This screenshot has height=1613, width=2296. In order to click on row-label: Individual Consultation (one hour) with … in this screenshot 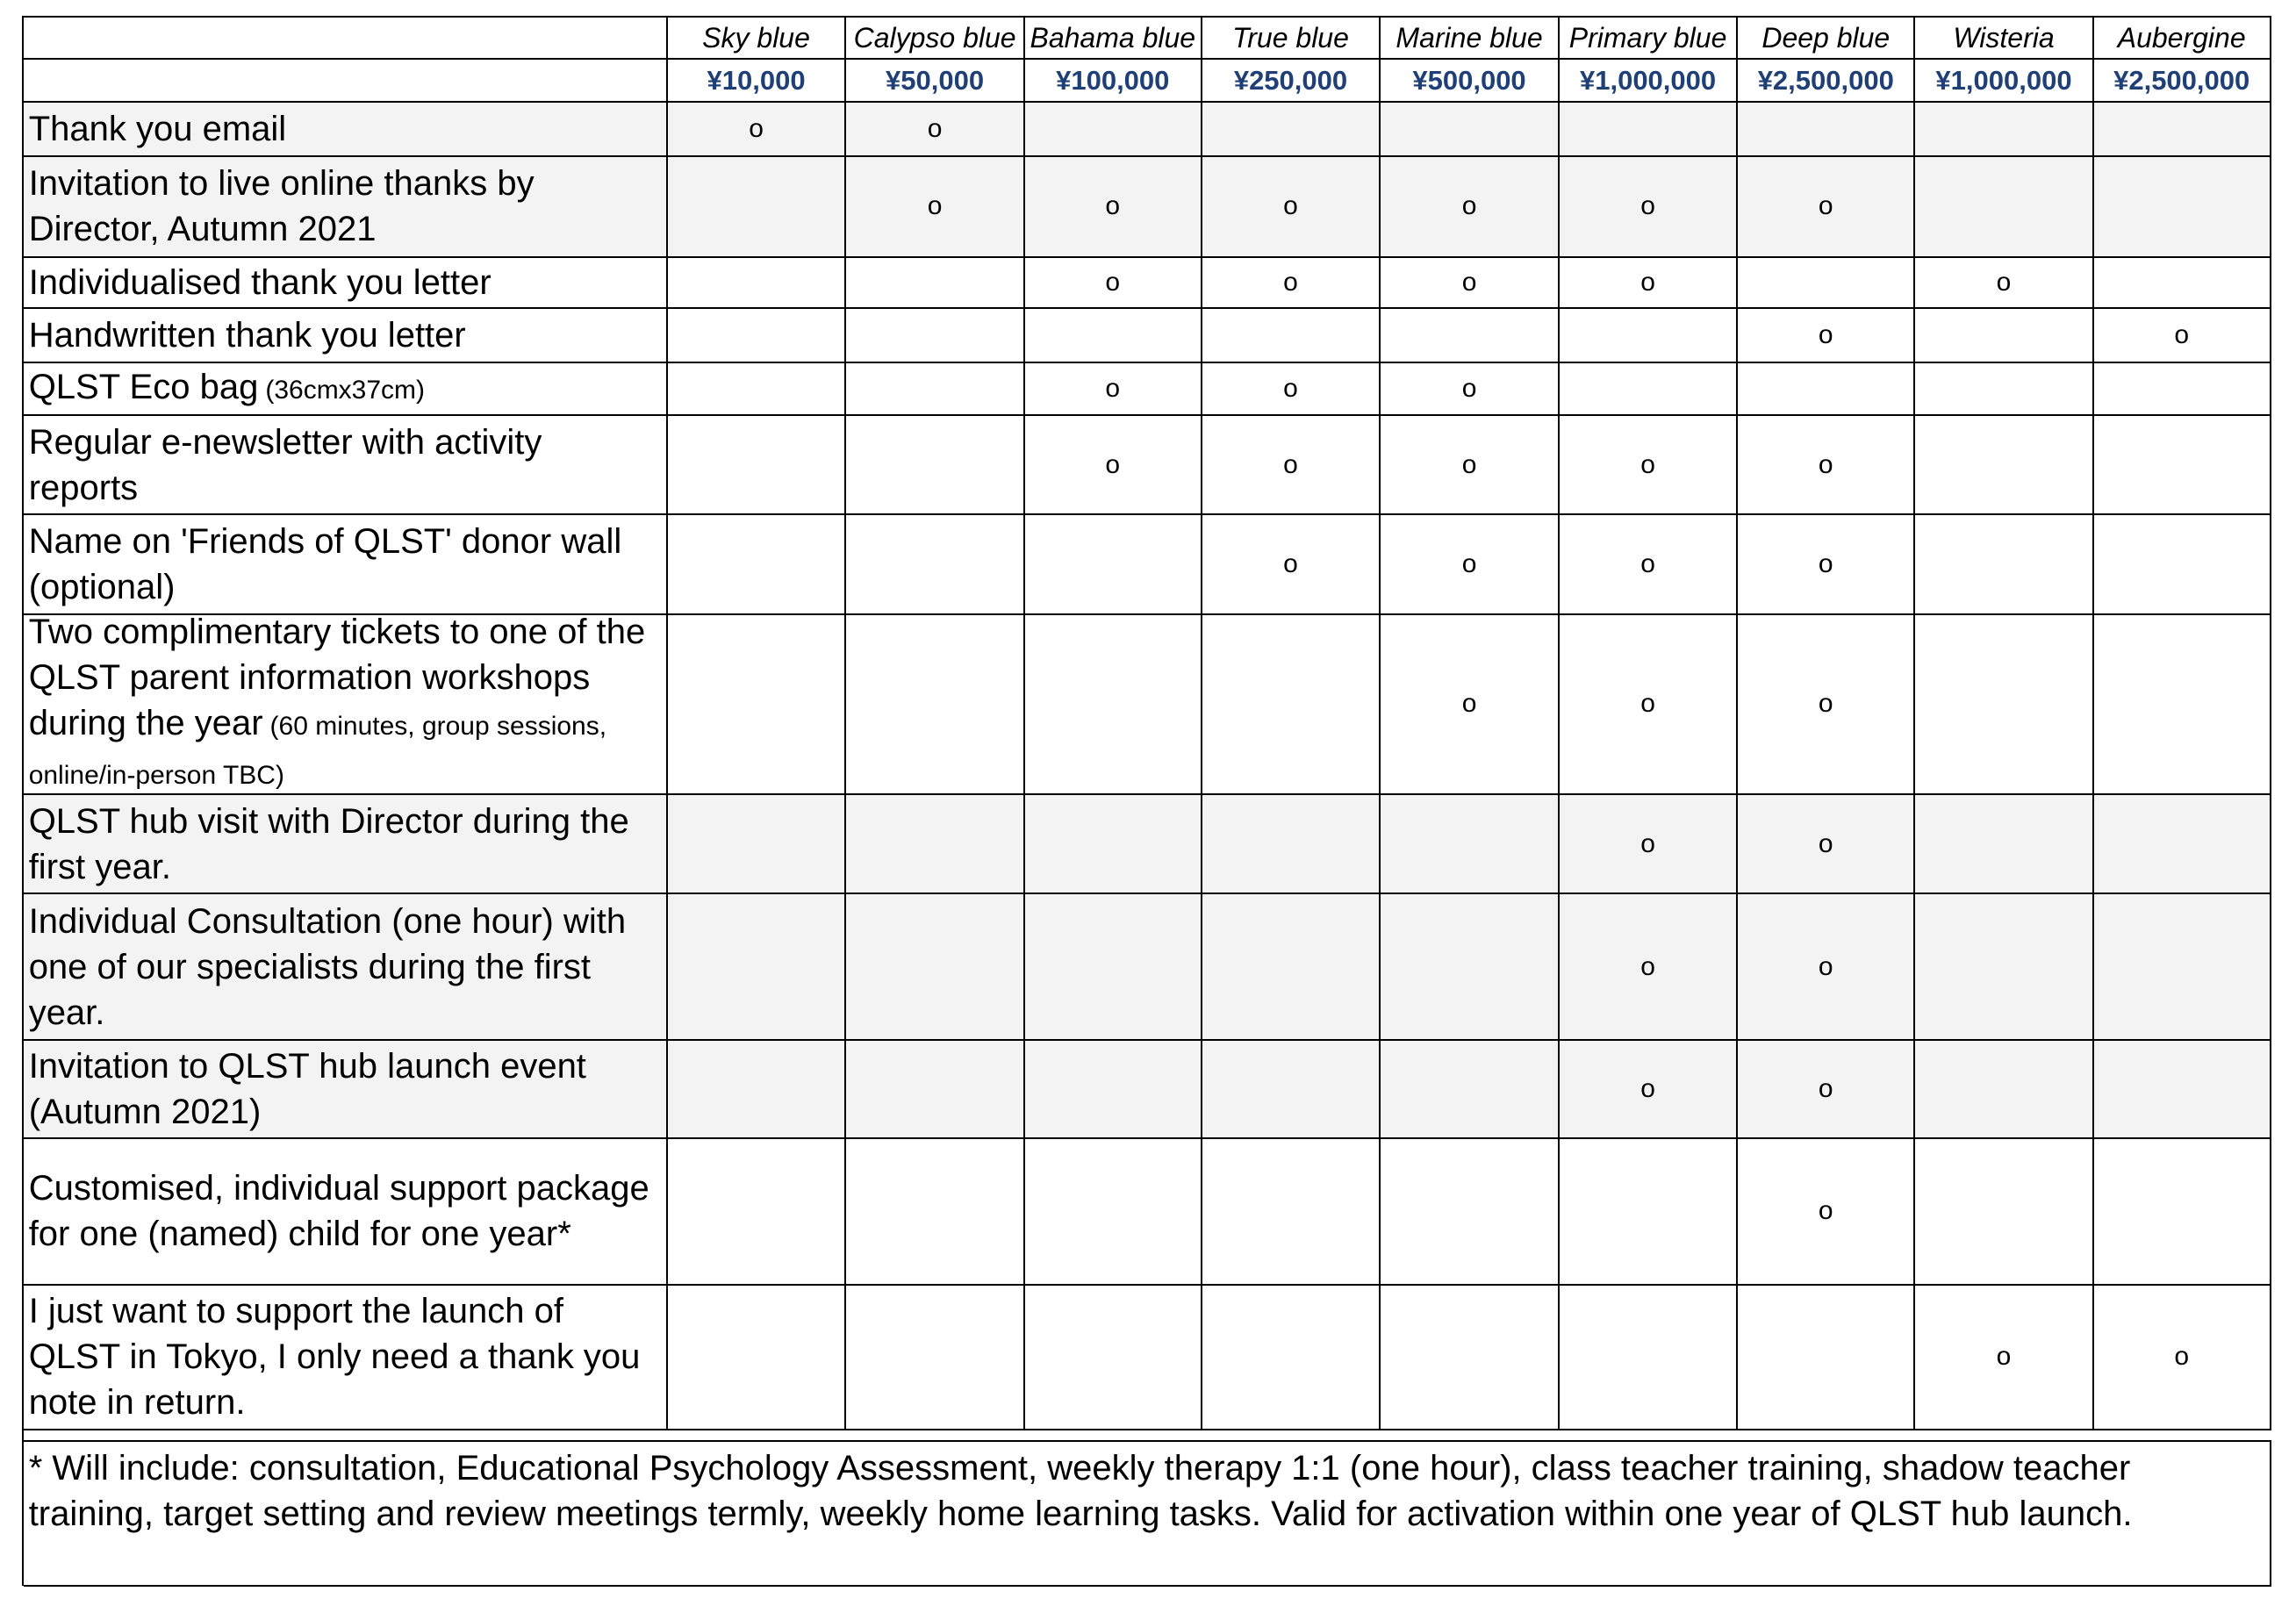, I will do `click(345, 968)`.